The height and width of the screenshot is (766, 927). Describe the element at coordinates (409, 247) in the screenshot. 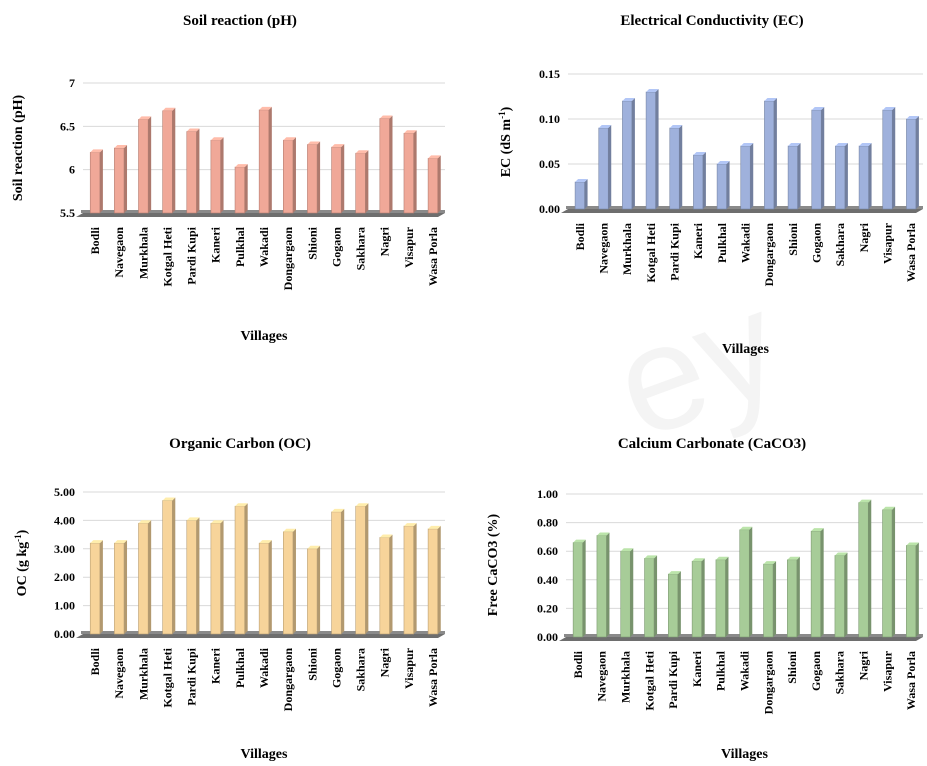

I see `x-category-label: Visapur` at that location.